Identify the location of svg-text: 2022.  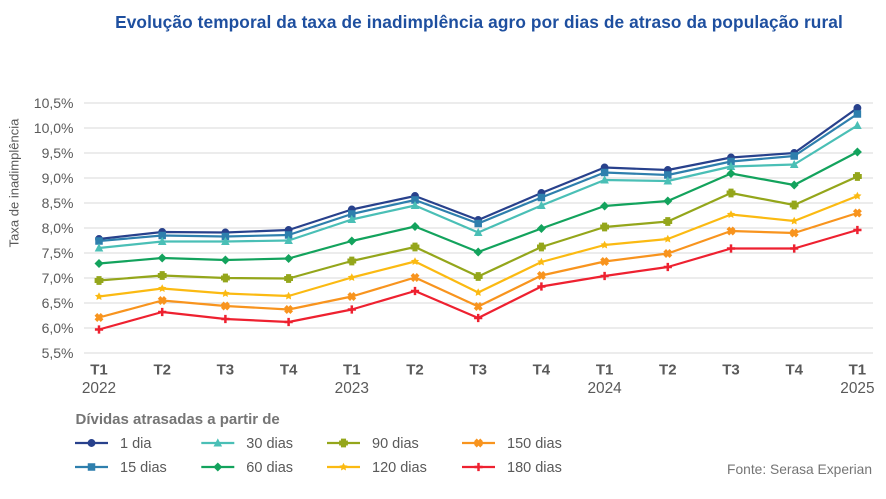
(99, 388).